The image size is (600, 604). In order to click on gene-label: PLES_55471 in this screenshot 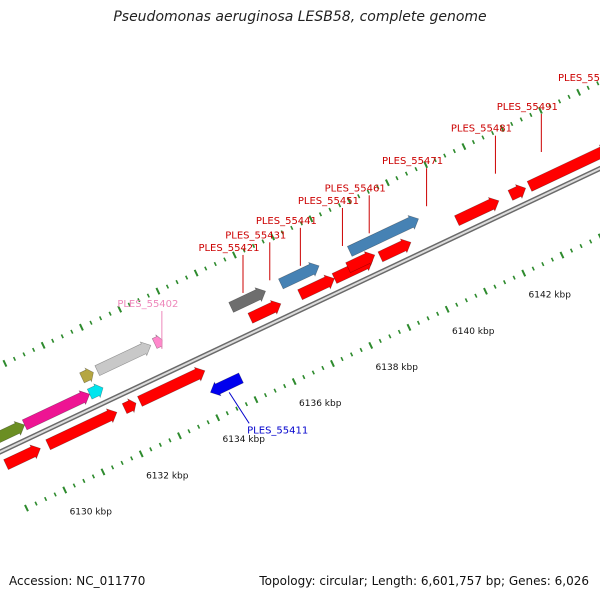, I will do `click(412, 161)`.